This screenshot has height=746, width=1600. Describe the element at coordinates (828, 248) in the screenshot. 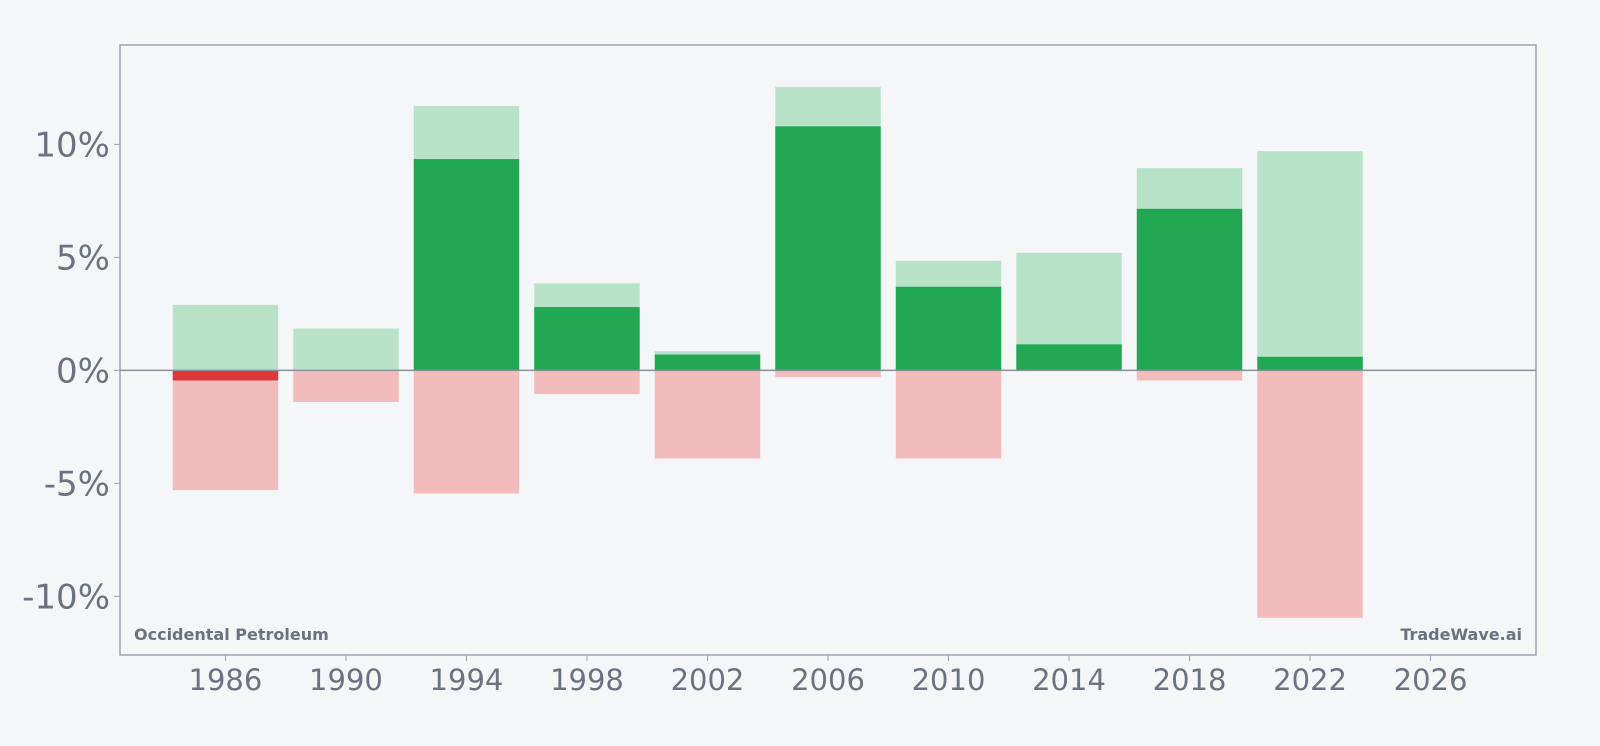

I see `value-bar-2006` at that location.